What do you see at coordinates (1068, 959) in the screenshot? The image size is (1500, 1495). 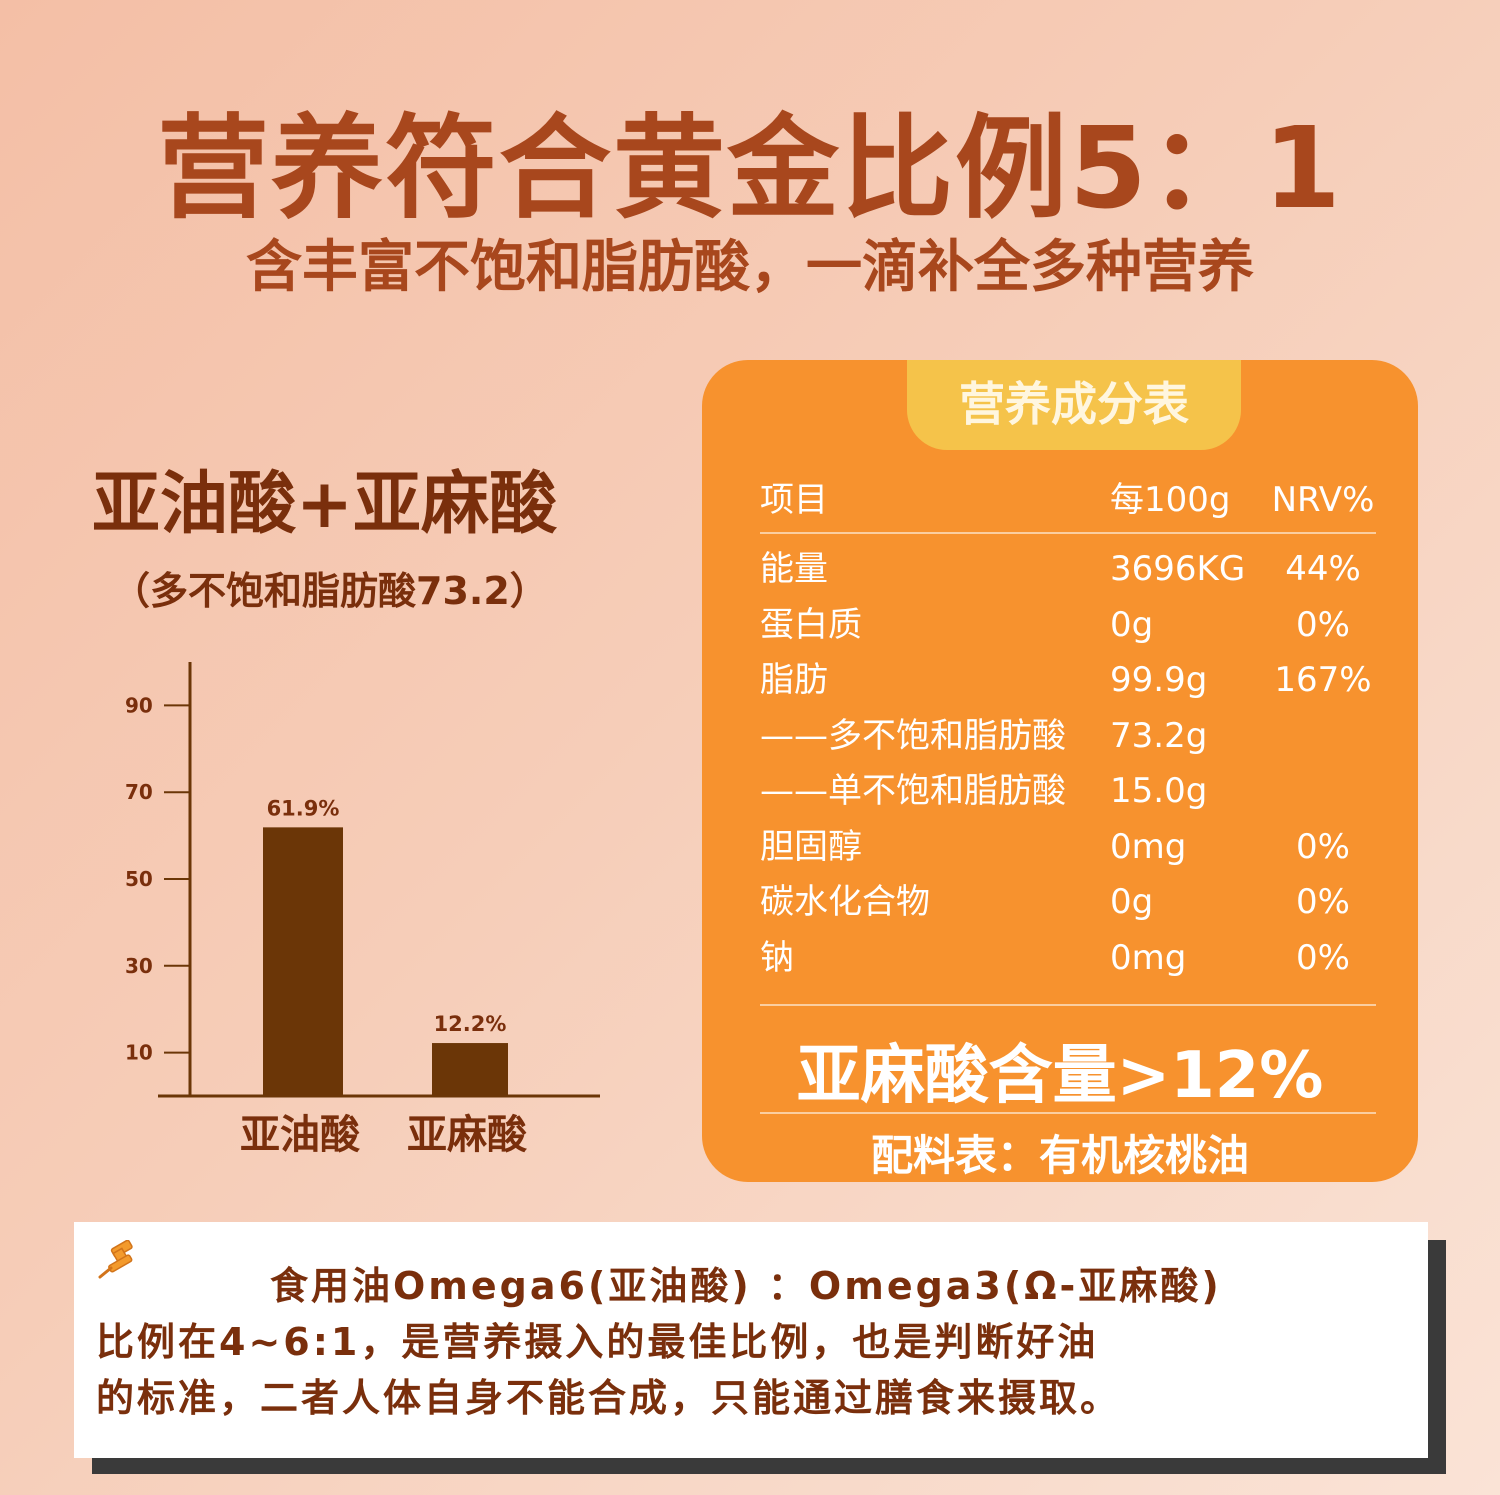 I see `nutrition-row: 钠 0mg 0%` at bounding box center [1068, 959].